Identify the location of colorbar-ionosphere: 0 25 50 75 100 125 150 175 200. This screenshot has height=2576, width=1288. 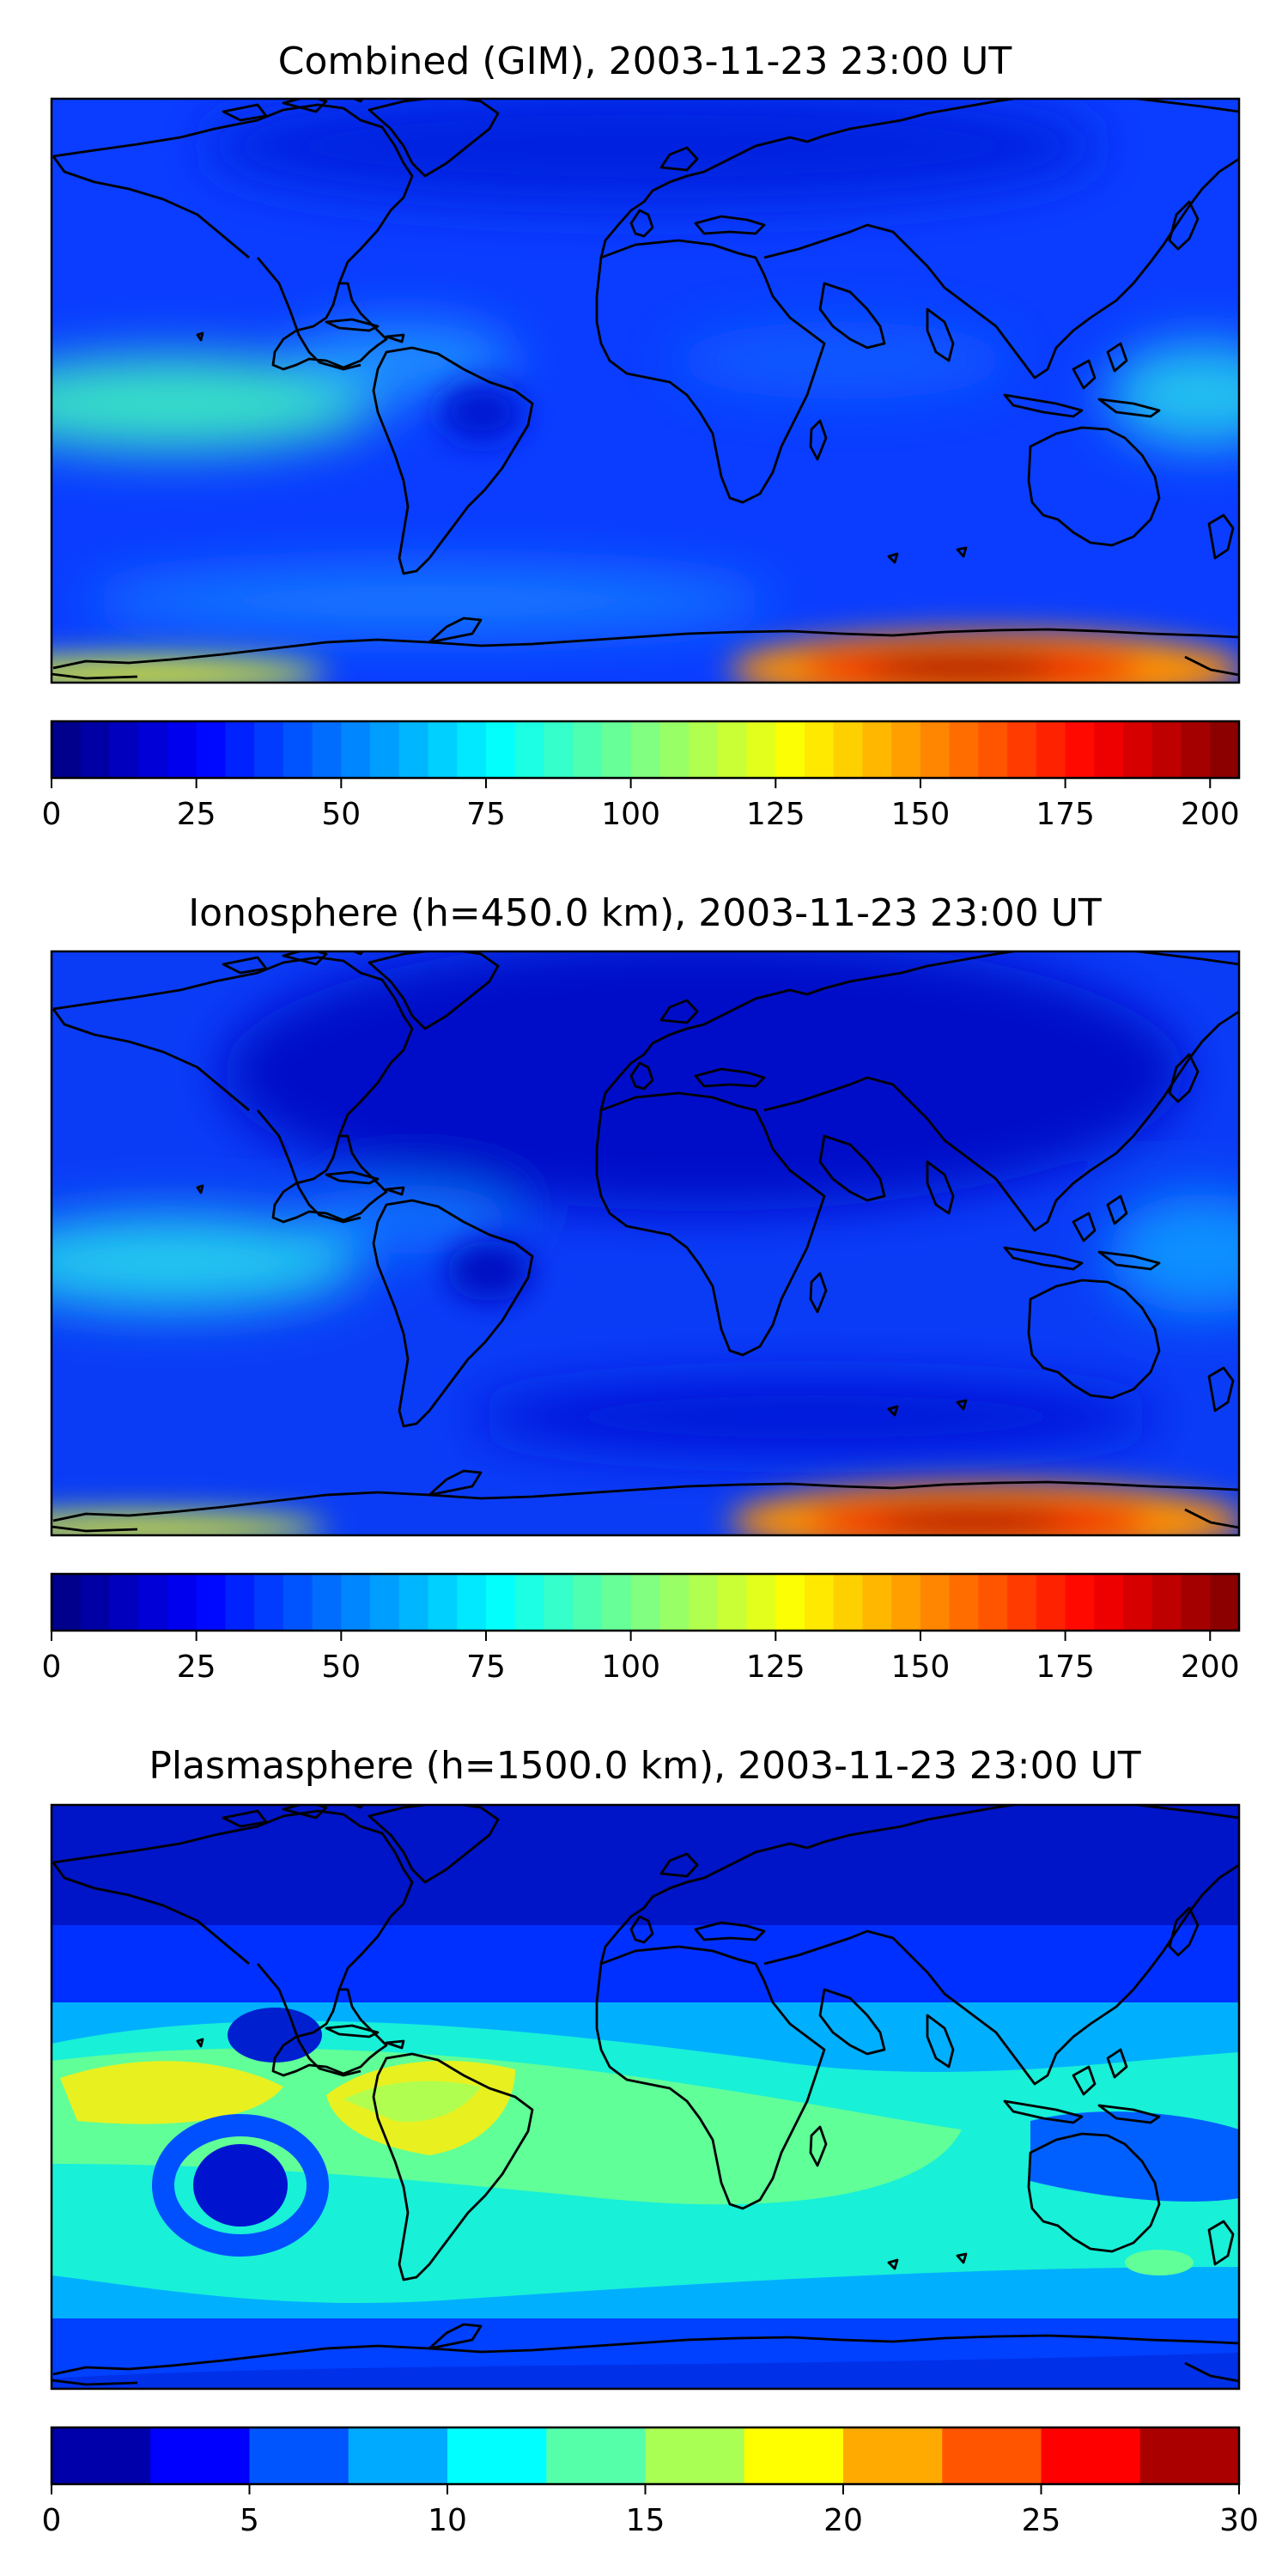
(641, 1628).